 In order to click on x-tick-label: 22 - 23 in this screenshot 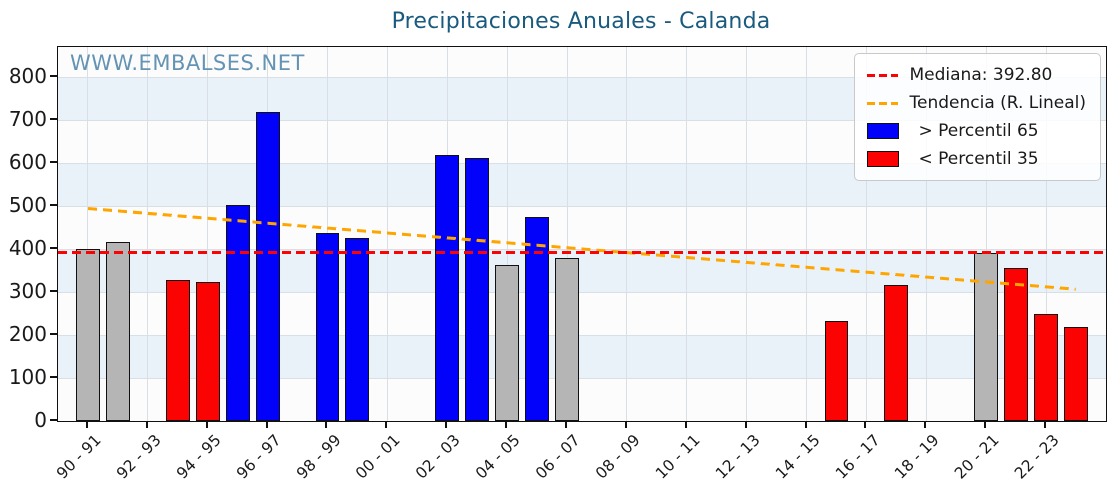, I will do `click(1037, 457)`.